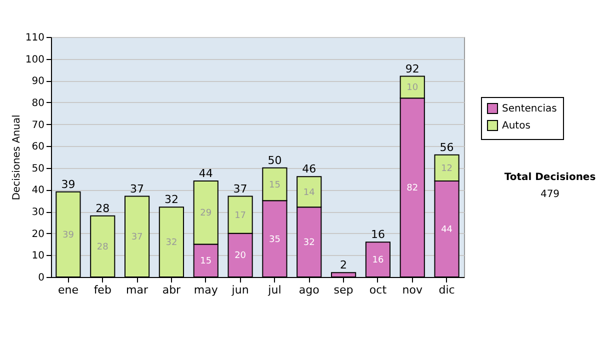 This screenshot has height=340, width=600. What do you see at coordinates (516, 126) in the screenshot?
I see `legend-label: Autos` at bounding box center [516, 126].